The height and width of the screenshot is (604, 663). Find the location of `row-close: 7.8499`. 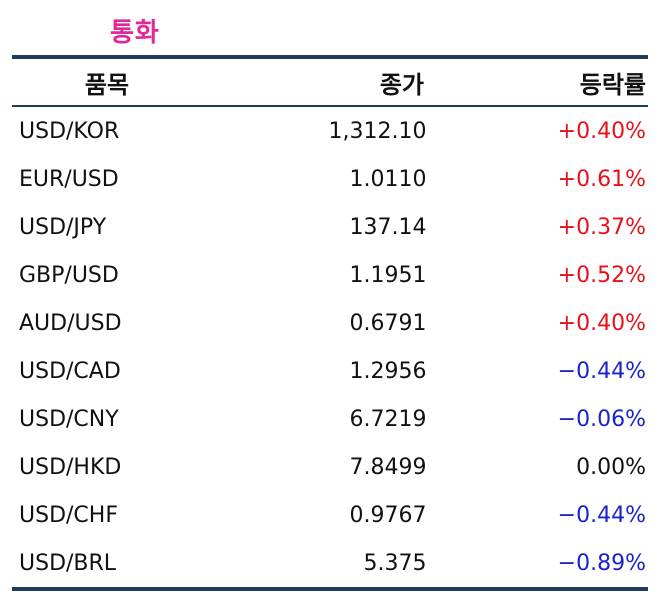

row-close: 7.8499 is located at coordinates (388, 467).